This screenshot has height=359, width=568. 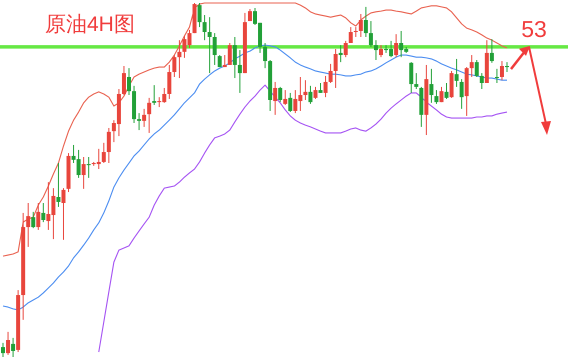 What do you see at coordinates (90, 24) in the screenshot?
I see `title: 原油4H图` at bounding box center [90, 24].